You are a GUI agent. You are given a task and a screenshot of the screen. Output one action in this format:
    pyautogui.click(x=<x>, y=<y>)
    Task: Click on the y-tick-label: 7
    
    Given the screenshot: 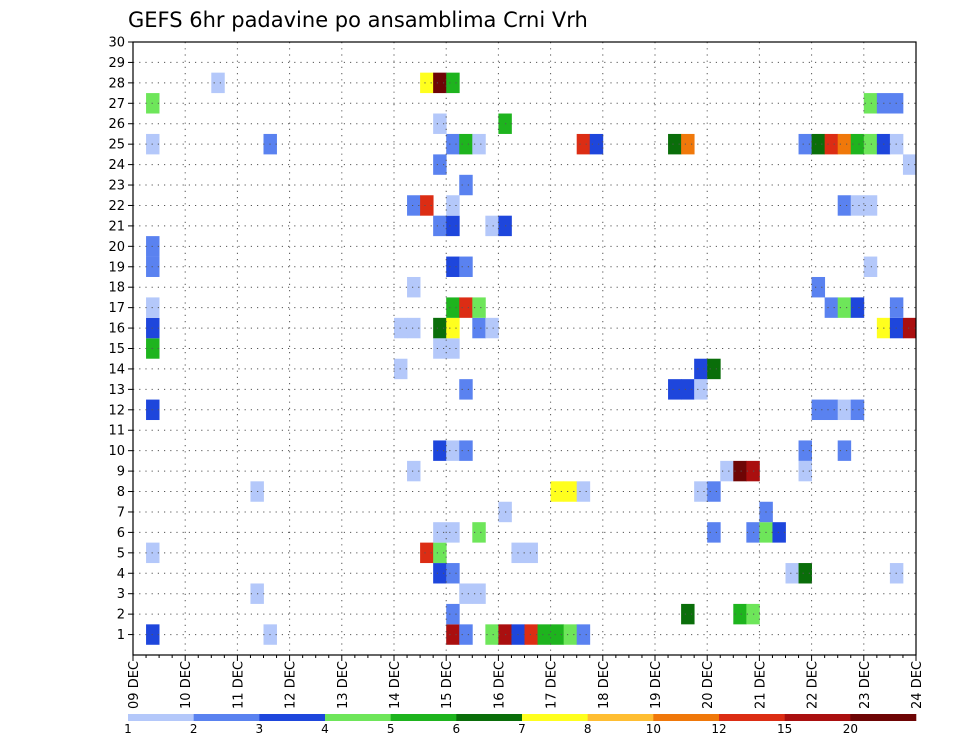 What is the action you would take?
    pyautogui.click(x=121, y=512)
    